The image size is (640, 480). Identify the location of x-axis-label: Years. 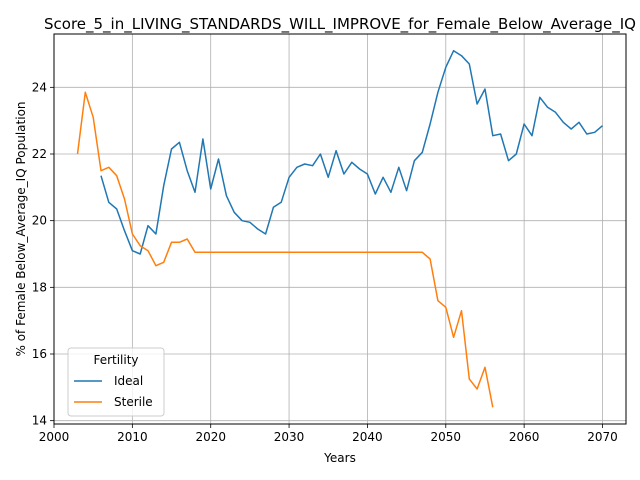
(339, 458).